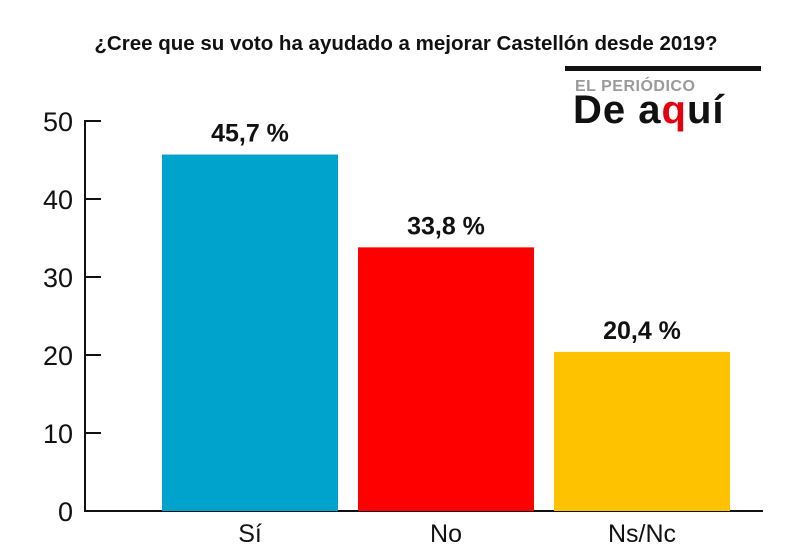 This screenshot has width=800, height=552. I want to click on x-category-label: Ns/Nc, so click(642, 534).